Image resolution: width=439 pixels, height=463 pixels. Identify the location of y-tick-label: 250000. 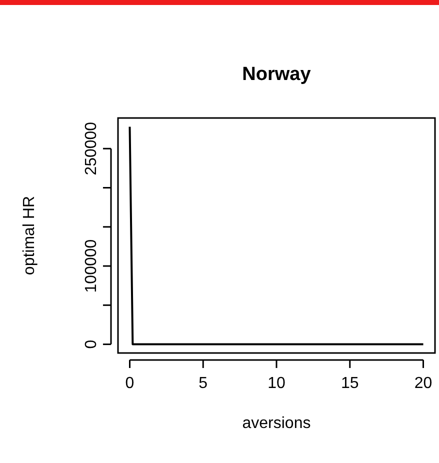
(91, 149).